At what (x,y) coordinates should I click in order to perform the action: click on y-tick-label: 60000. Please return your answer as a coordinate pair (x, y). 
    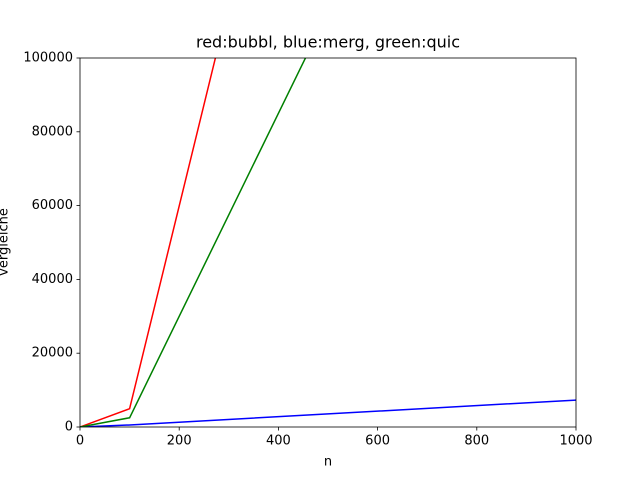
    Looking at the image, I should click on (52, 205).